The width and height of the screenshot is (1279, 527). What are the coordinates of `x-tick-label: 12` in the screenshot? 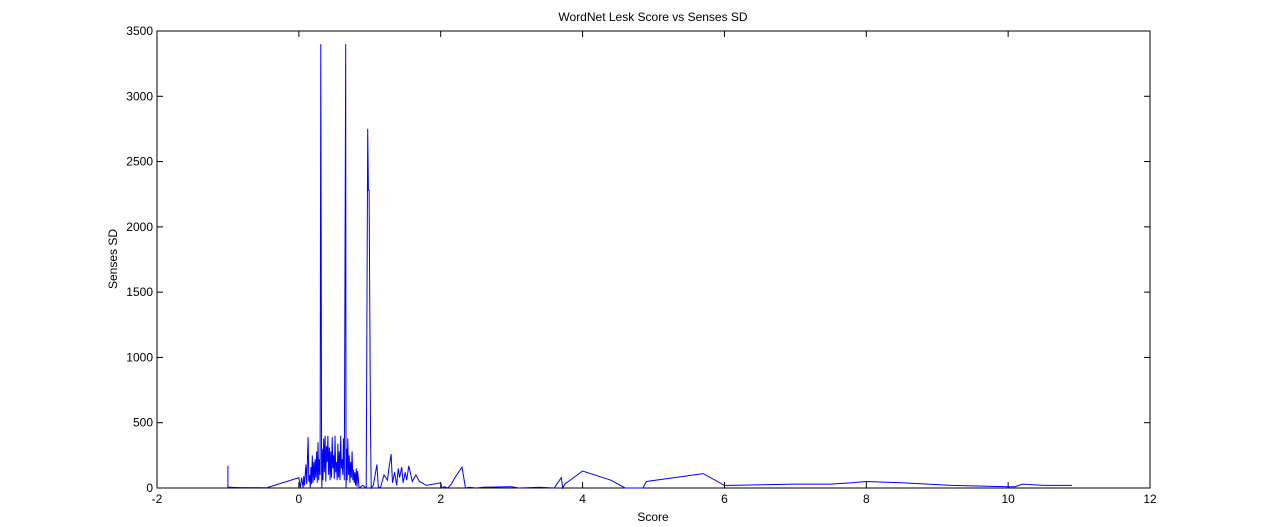 It's located at (1150, 499).